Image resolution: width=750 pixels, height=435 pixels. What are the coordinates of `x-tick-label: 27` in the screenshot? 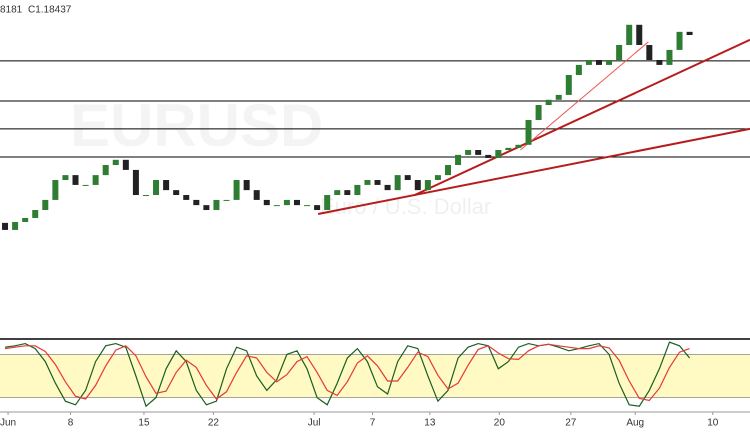 It's located at (571, 423).